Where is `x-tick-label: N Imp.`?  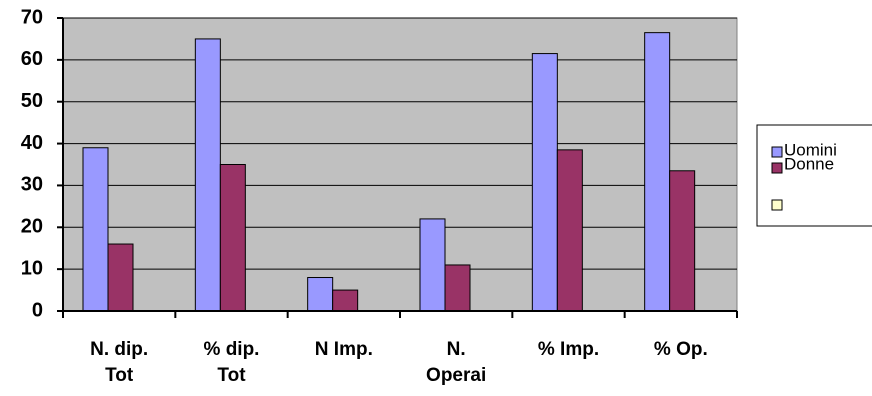 x-tick-label: N Imp. is located at coordinates (343, 349).